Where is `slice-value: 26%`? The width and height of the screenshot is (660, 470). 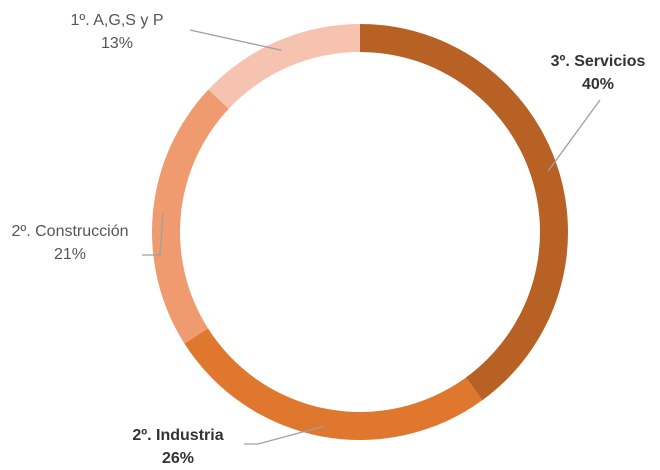
slice-value: 26% is located at coordinates (178, 458).